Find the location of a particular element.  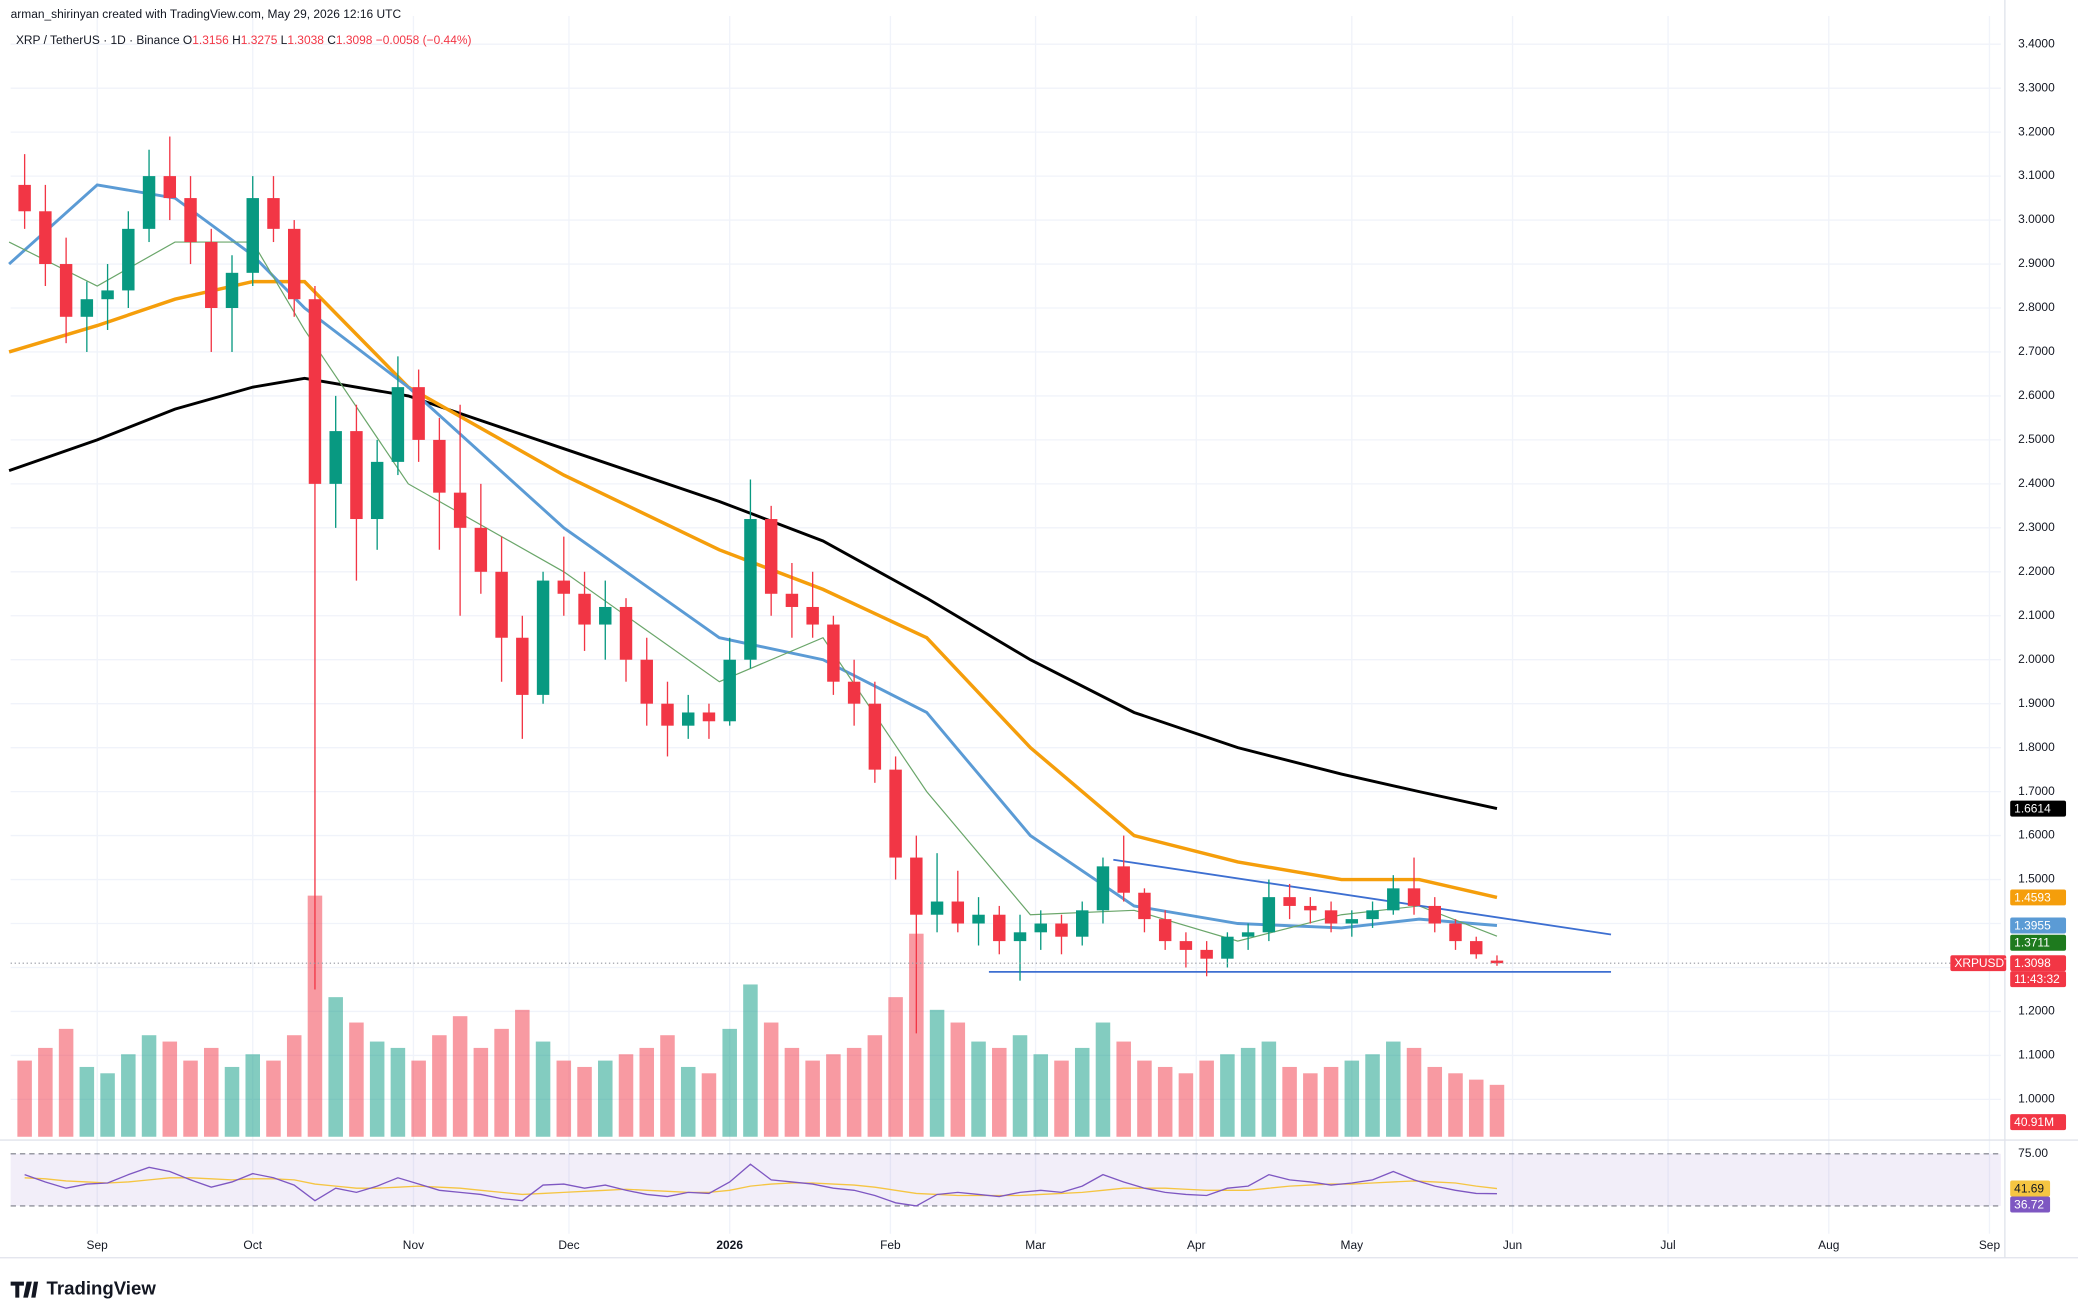

y-tick-label: 2.7000 is located at coordinates (2036, 351).